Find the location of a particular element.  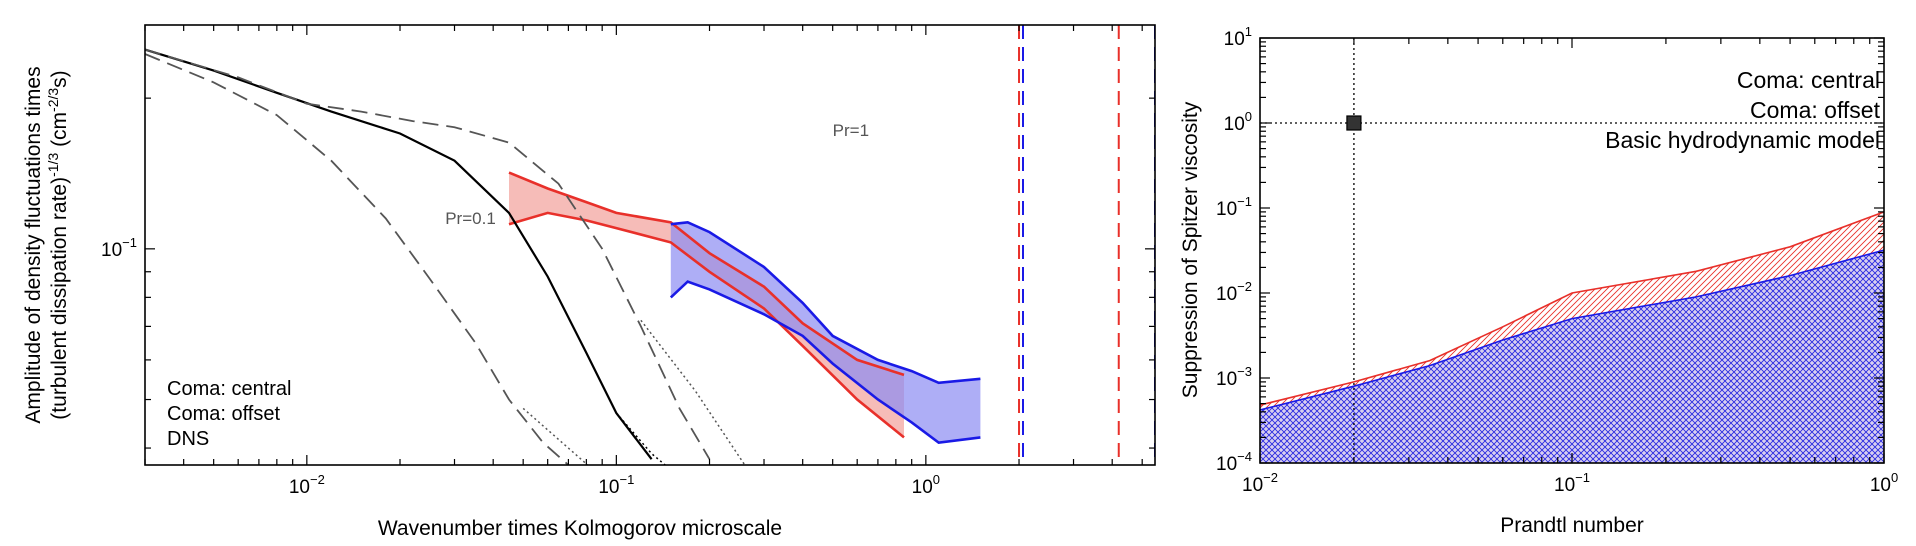

right-xtick-label-2: 10⁰ is located at coordinates (1884, 483).